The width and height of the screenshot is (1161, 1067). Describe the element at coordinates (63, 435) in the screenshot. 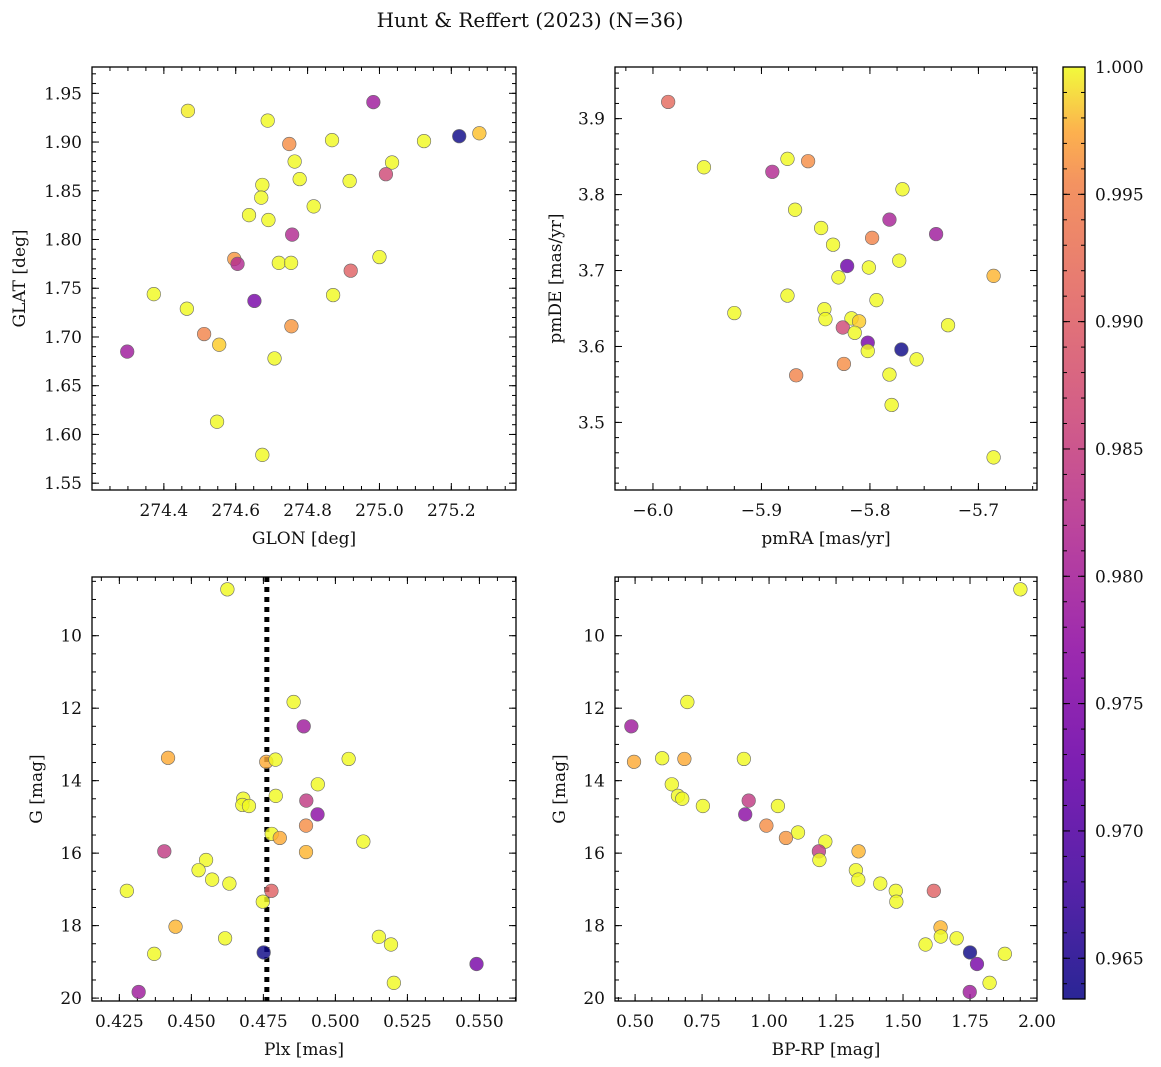

I see `y-tick-label: 1.60` at that location.